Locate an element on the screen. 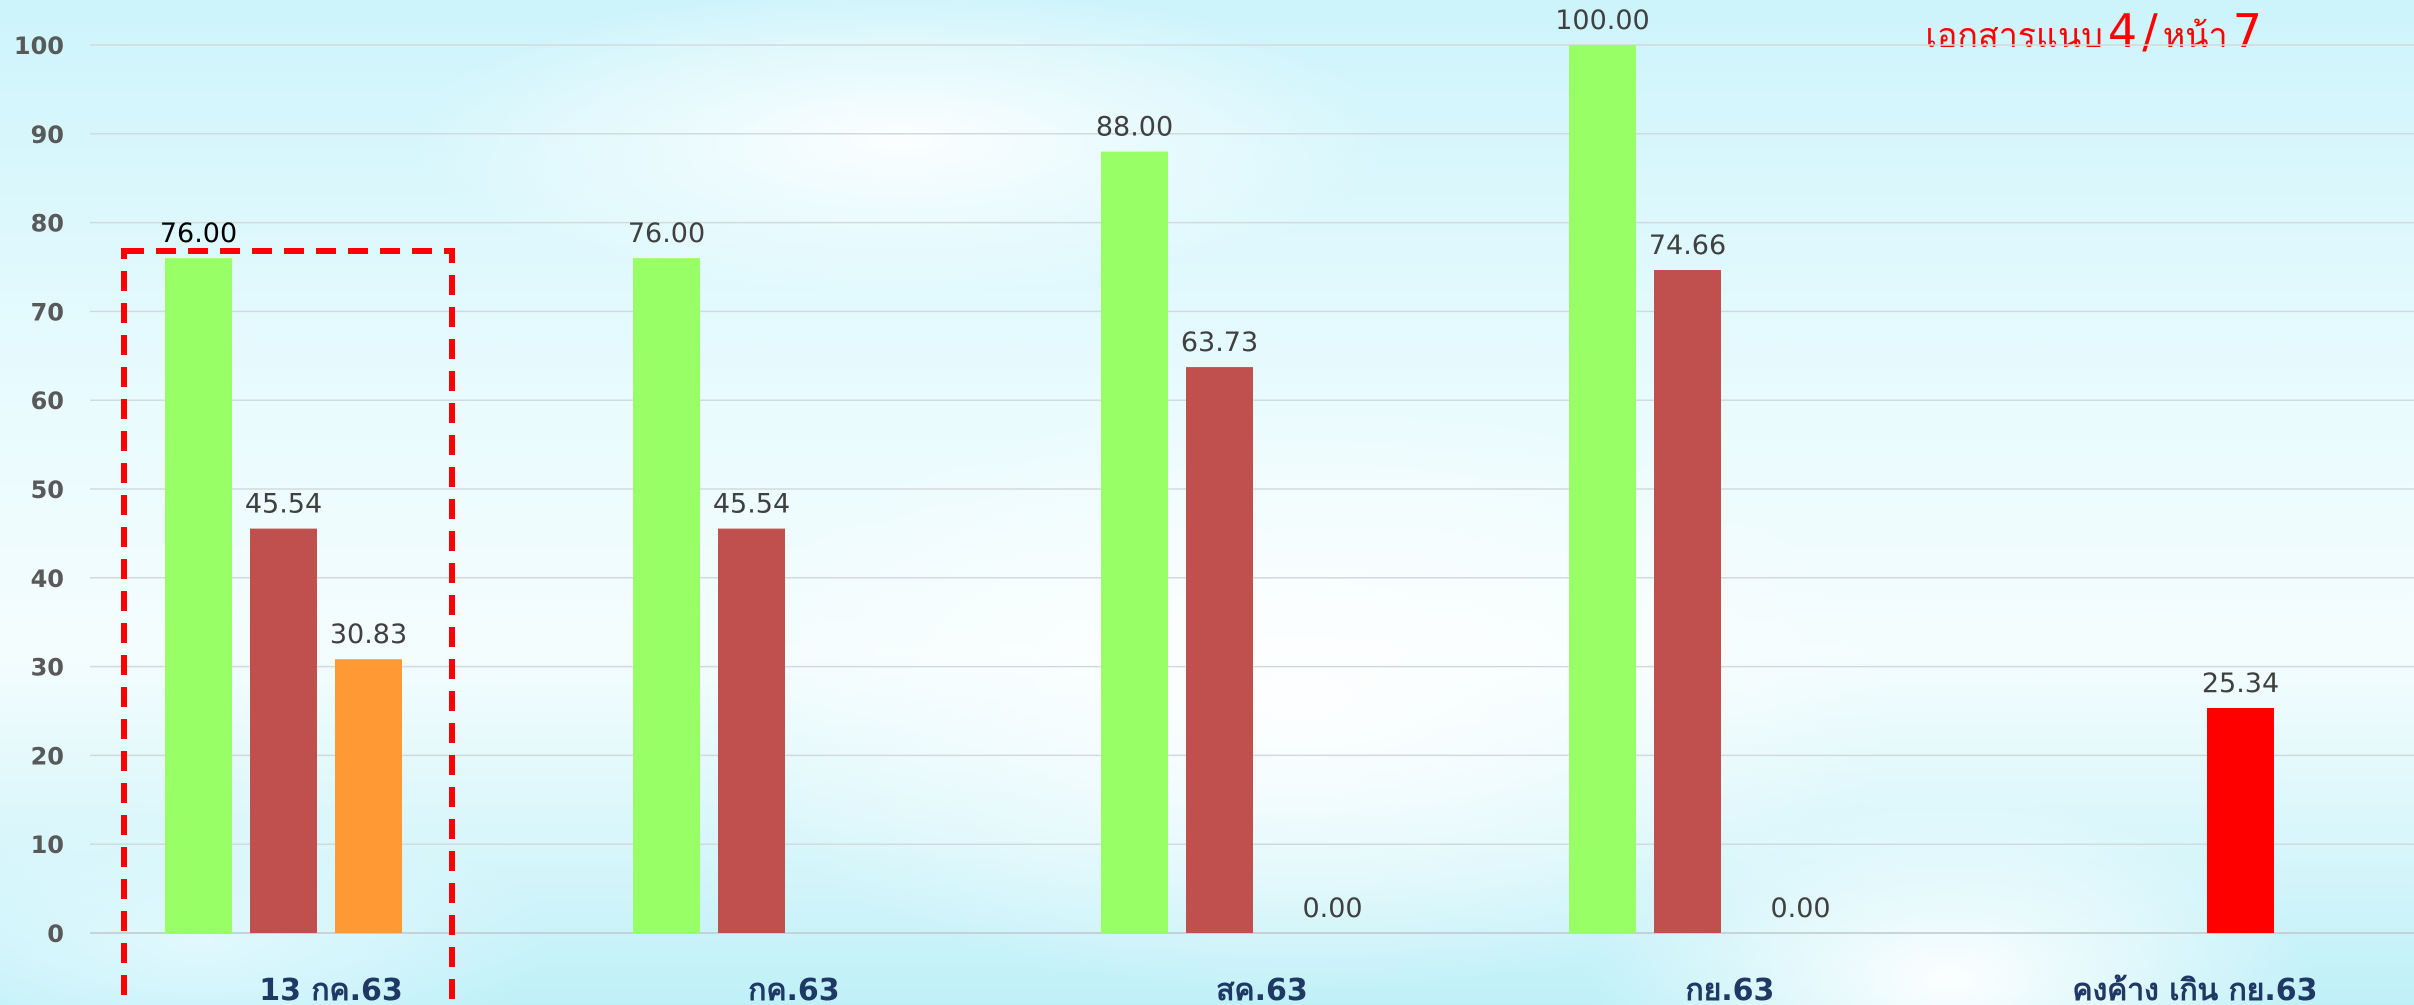  y-tick-label: 70 is located at coordinates (47, 312).